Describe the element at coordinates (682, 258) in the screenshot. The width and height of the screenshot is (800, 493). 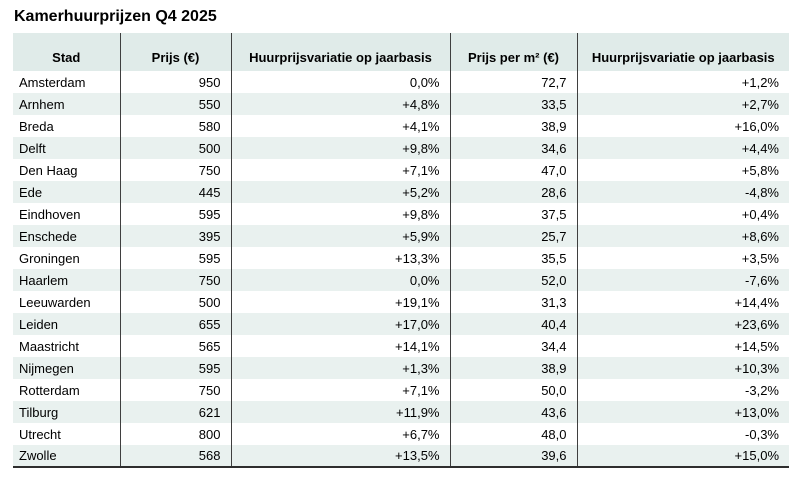
I see `cell-huurvariatie-m2: +3,5%` at that location.